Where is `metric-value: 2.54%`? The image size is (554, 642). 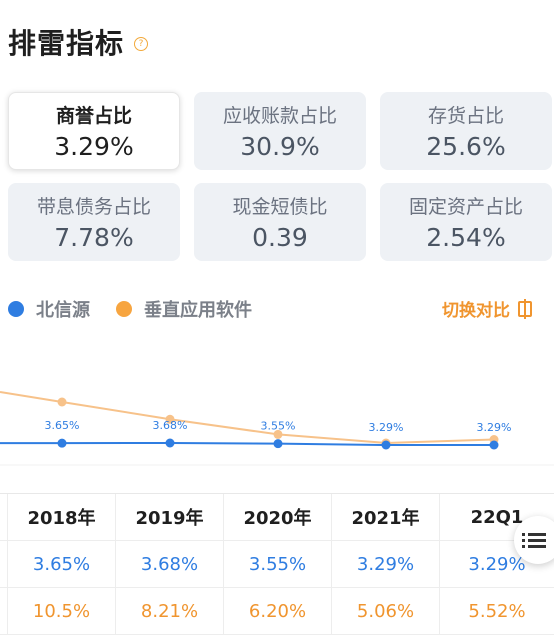
metric-value: 2.54% is located at coordinates (466, 237).